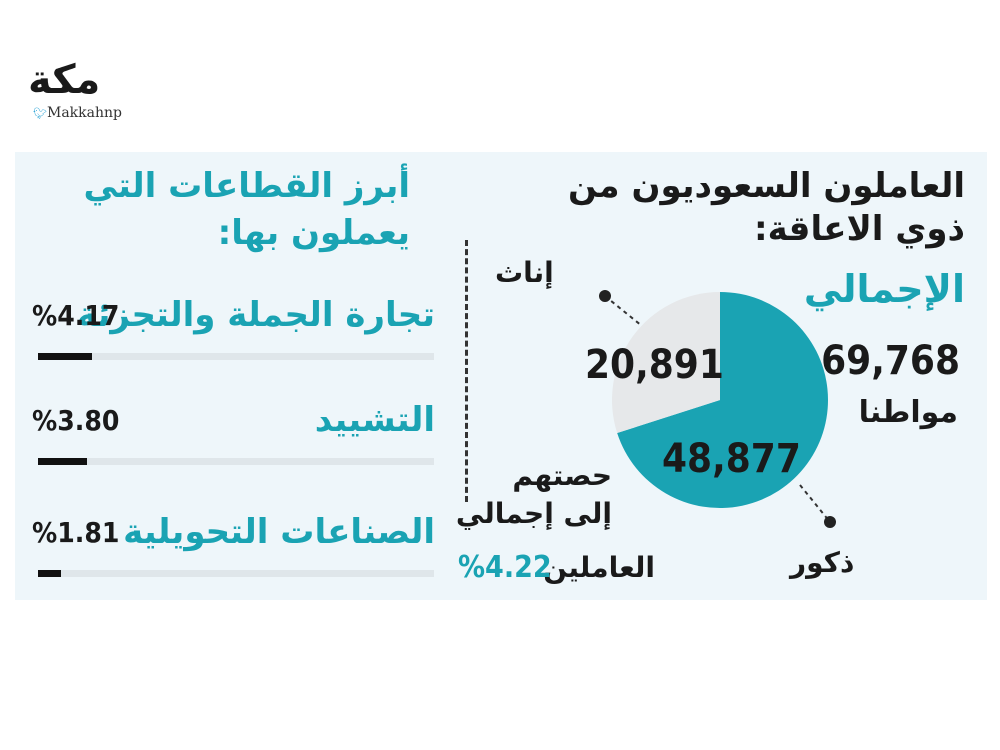  Describe the element at coordinates (884, 289) in the screenshot. I see `total-label: الإجمالي` at that location.